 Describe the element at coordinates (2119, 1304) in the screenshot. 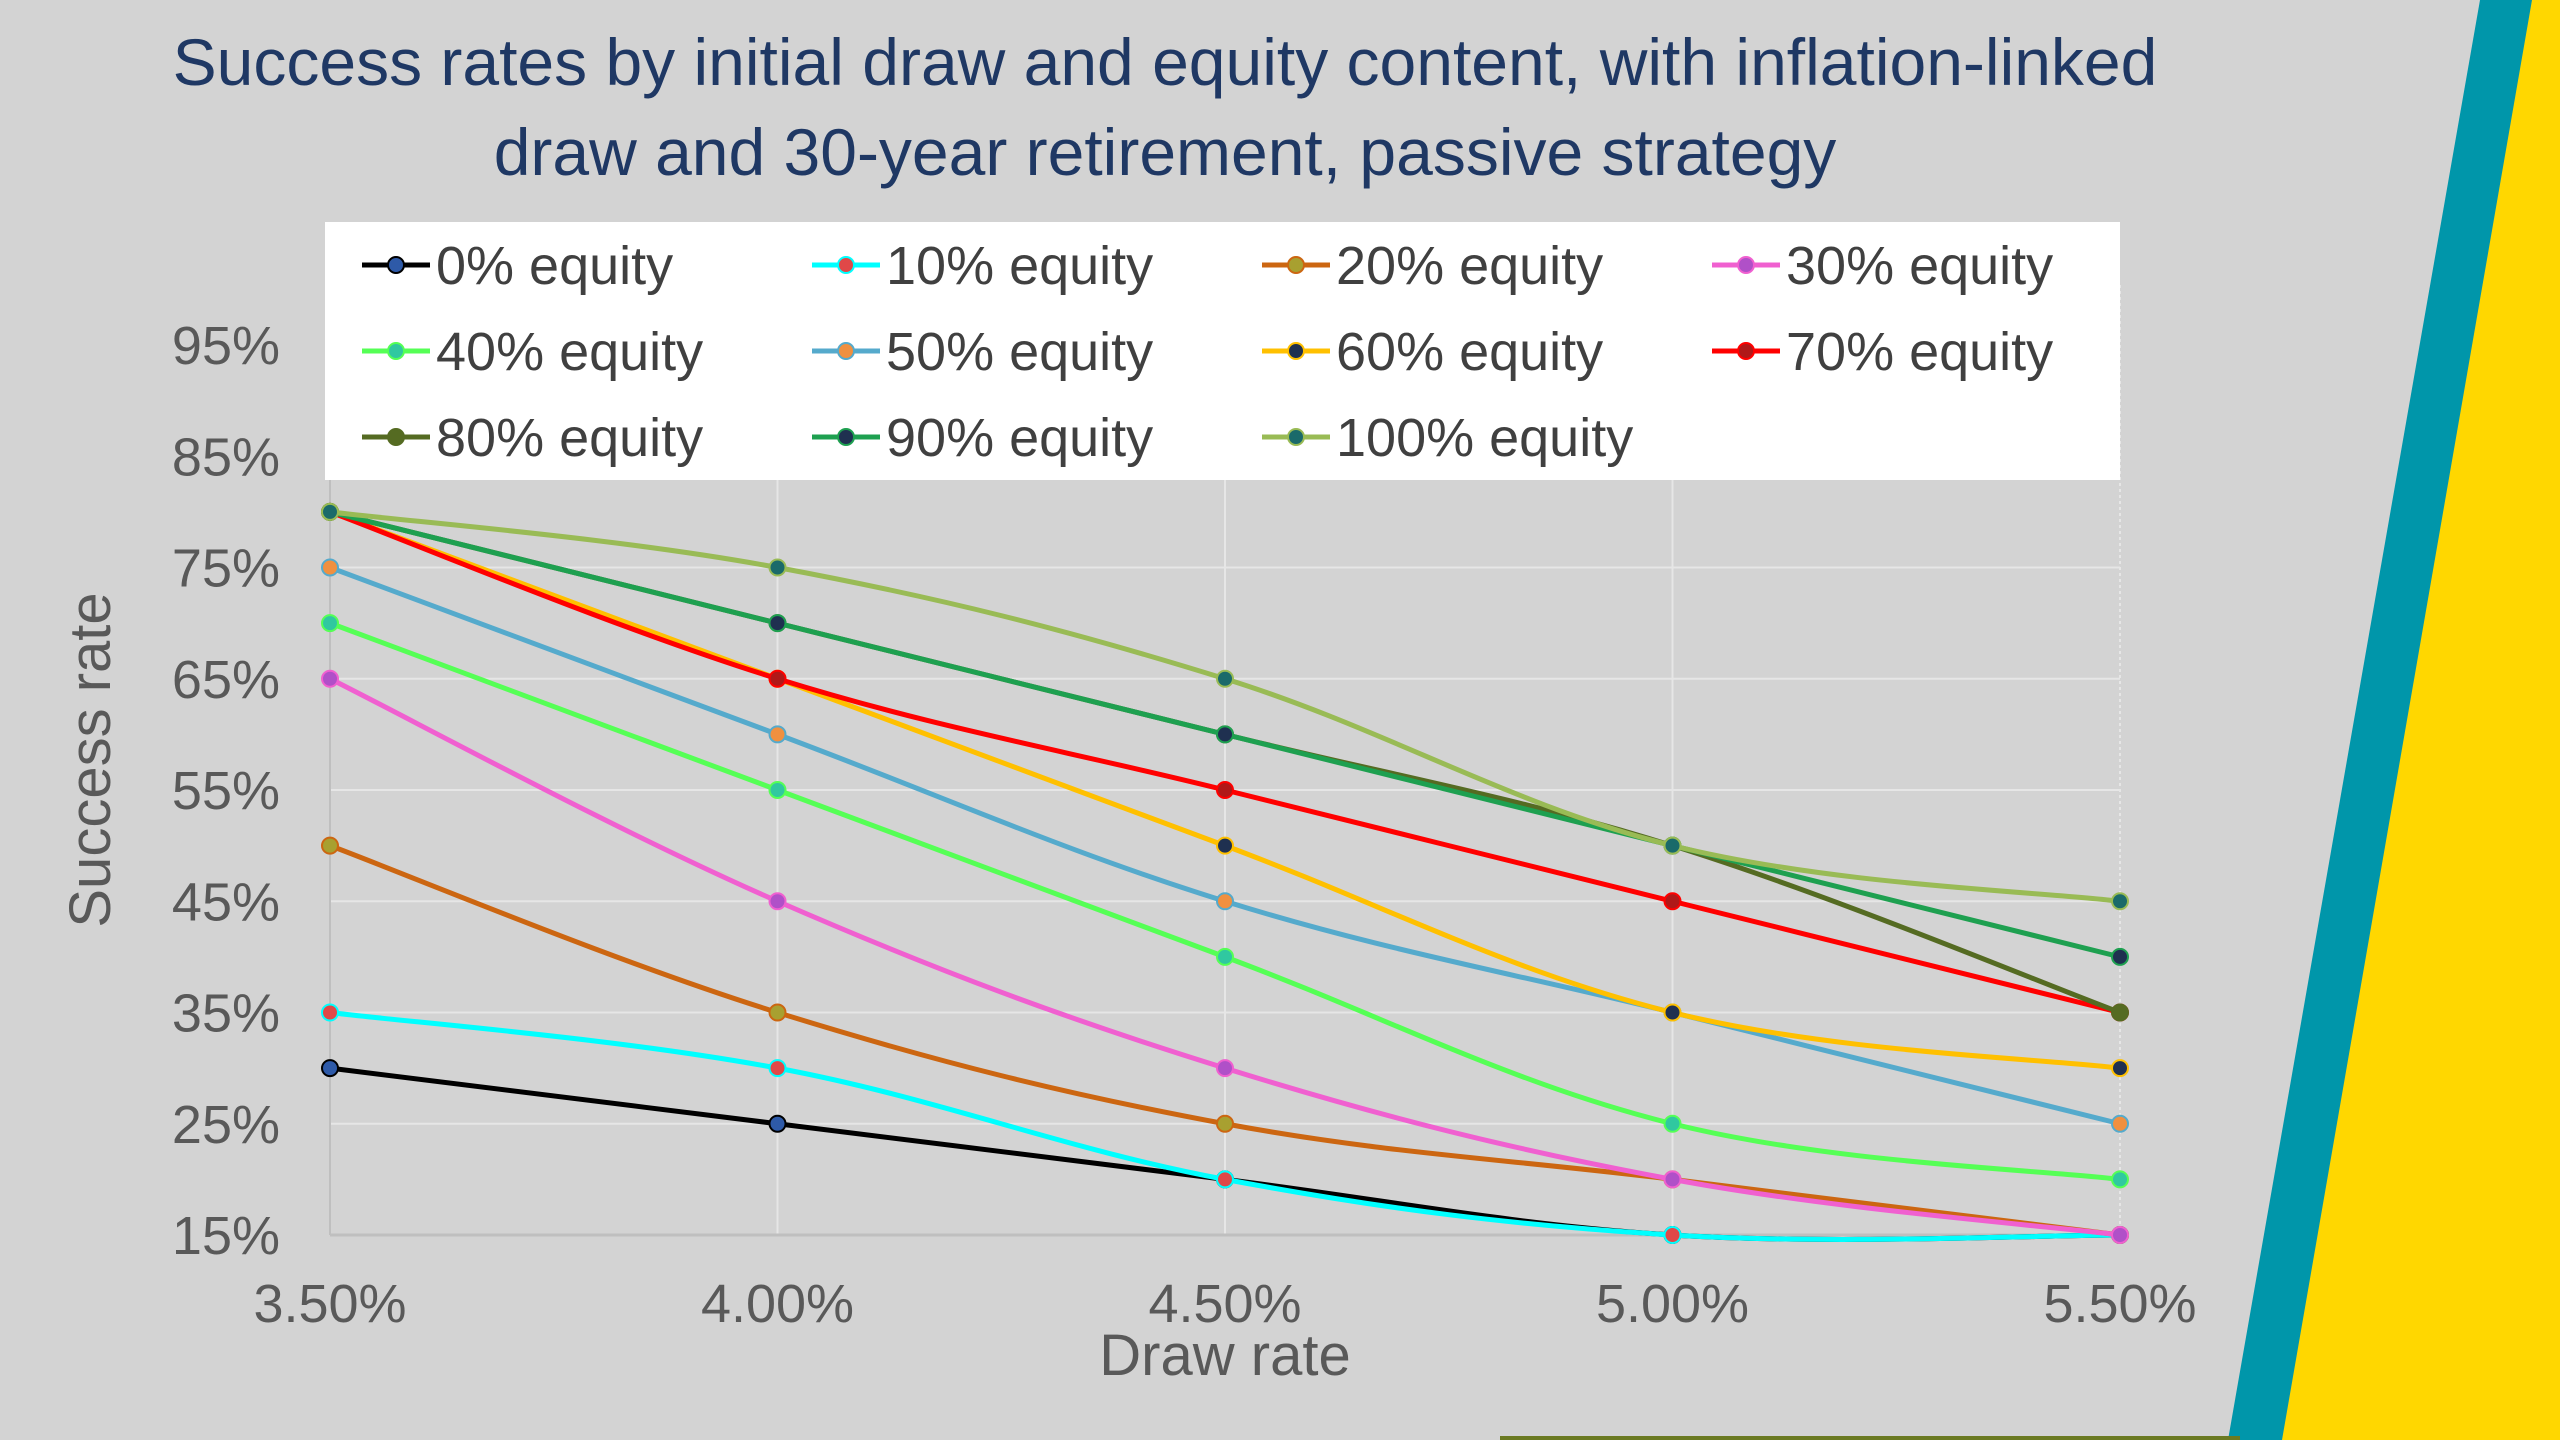

I see `x-tick-label: 5.50%` at that location.